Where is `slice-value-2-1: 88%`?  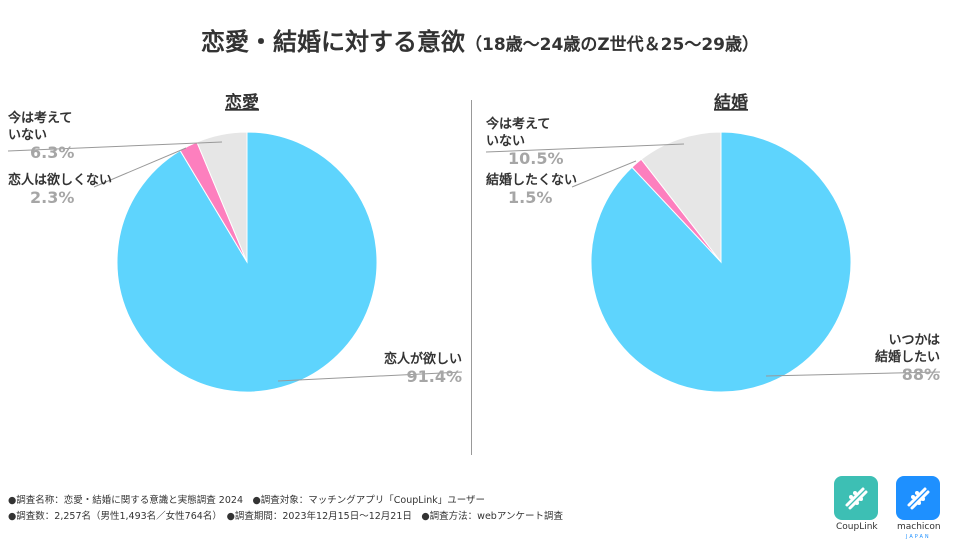 slice-value-2-1: 88% is located at coordinates (921, 374).